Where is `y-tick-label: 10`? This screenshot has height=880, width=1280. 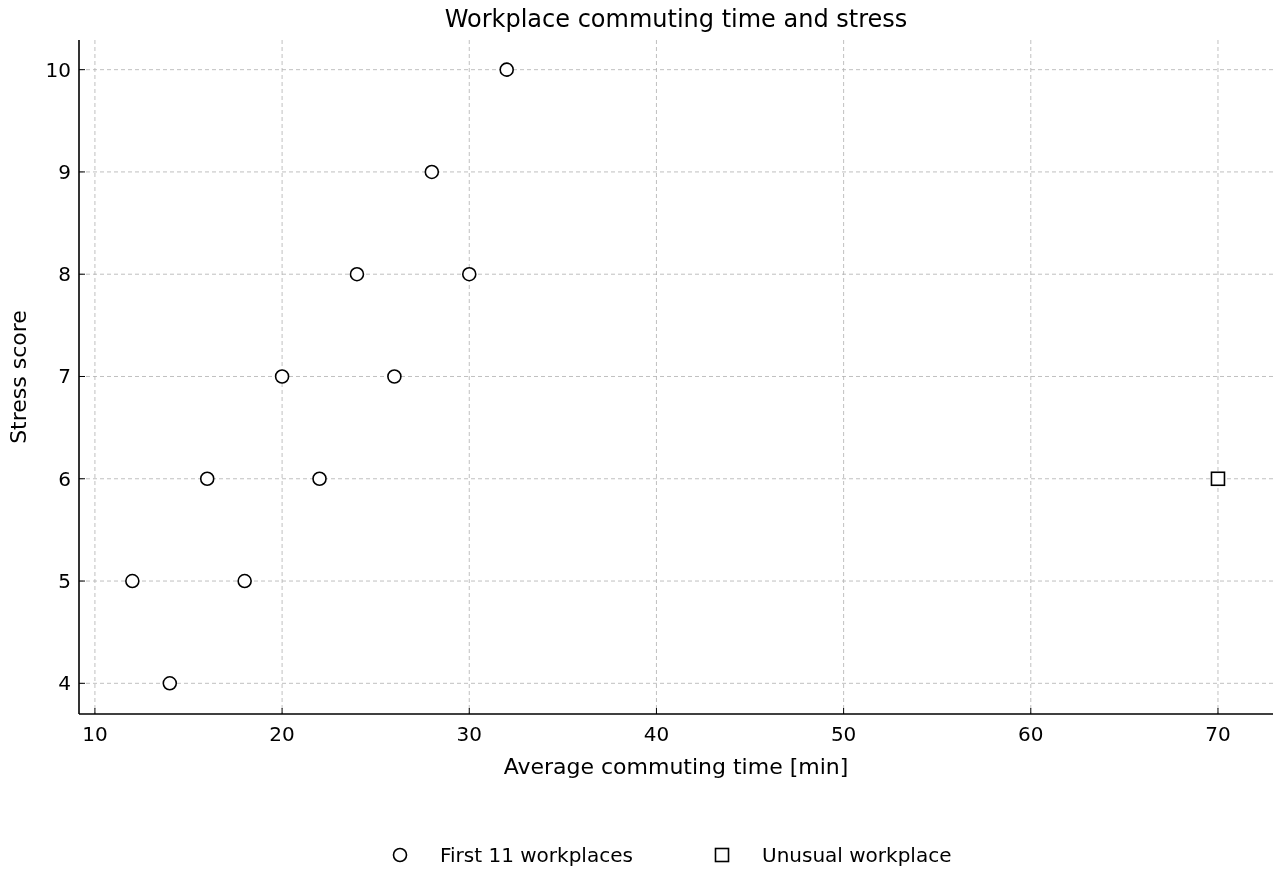 y-tick-label: 10 is located at coordinates (58, 69).